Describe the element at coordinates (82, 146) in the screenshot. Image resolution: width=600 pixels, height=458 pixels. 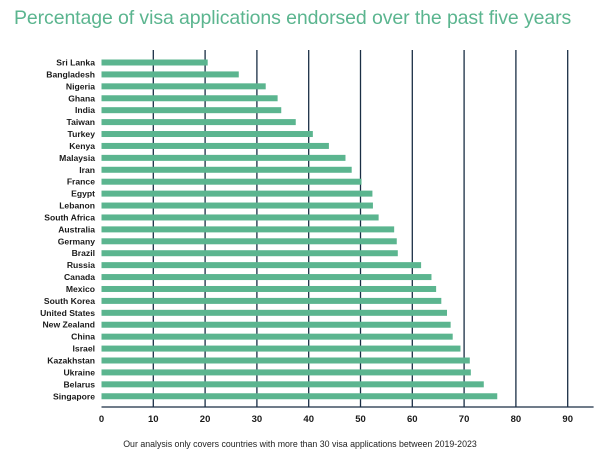
I see `category-label: Kenya` at that location.